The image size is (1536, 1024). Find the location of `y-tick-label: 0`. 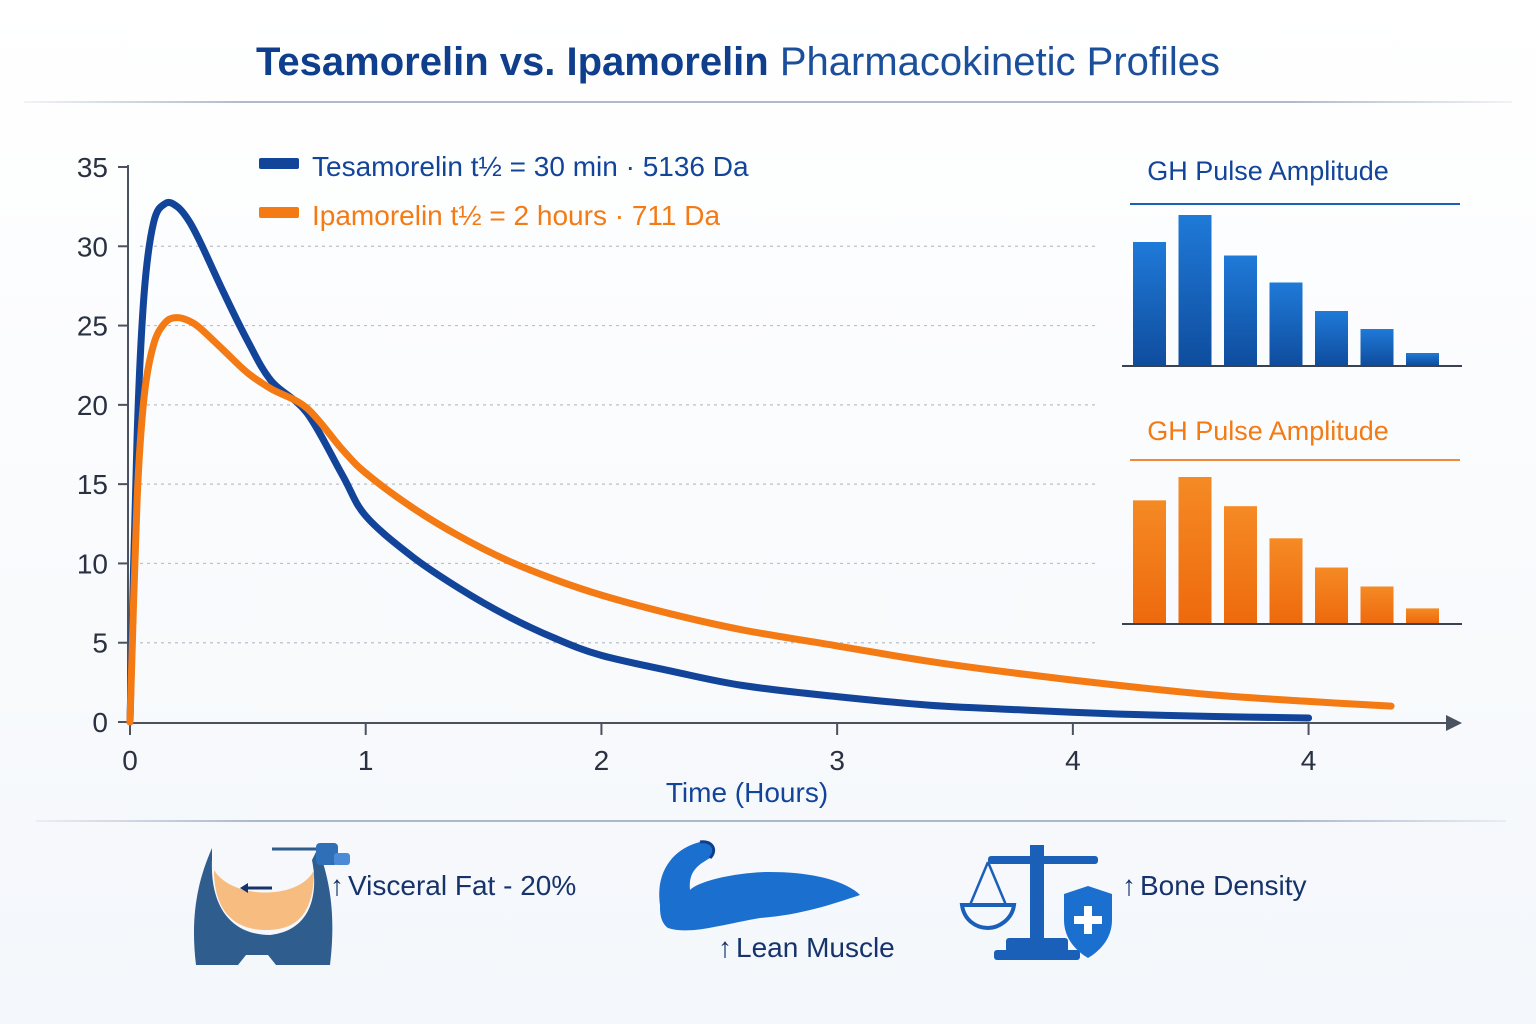

y-tick-label: 0 is located at coordinates (100, 722).